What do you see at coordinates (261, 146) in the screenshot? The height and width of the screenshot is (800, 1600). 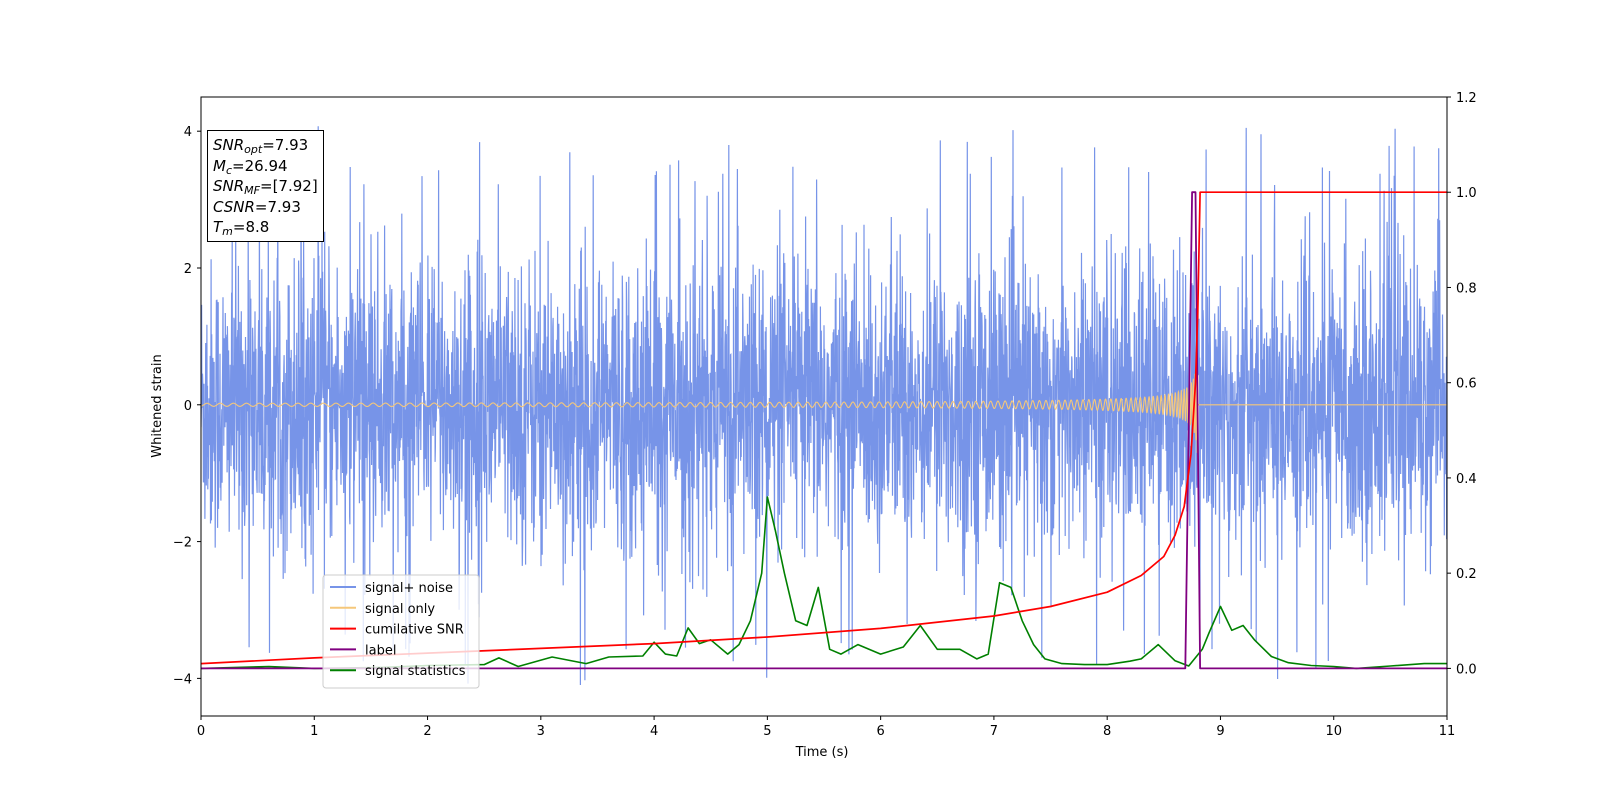 I see `snr-opt-line: SNRopt=7.93` at bounding box center [261, 146].